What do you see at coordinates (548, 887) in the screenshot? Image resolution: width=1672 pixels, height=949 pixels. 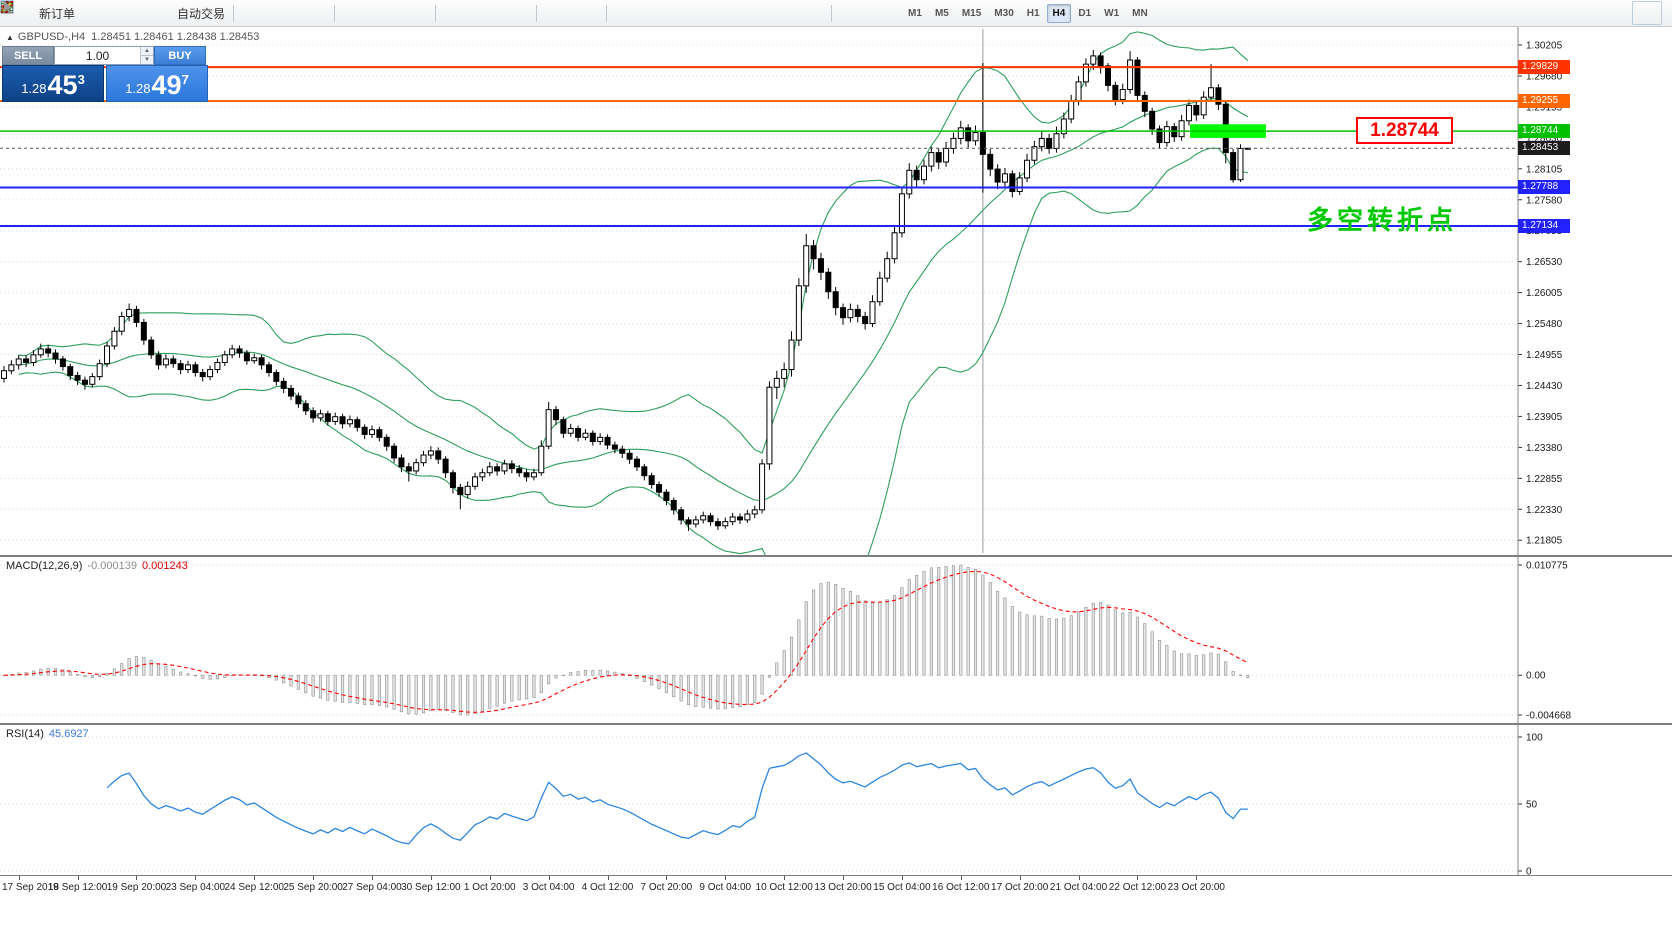 I see `time-axis-label: 3 Oct 04:00` at bounding box center [548, 887].